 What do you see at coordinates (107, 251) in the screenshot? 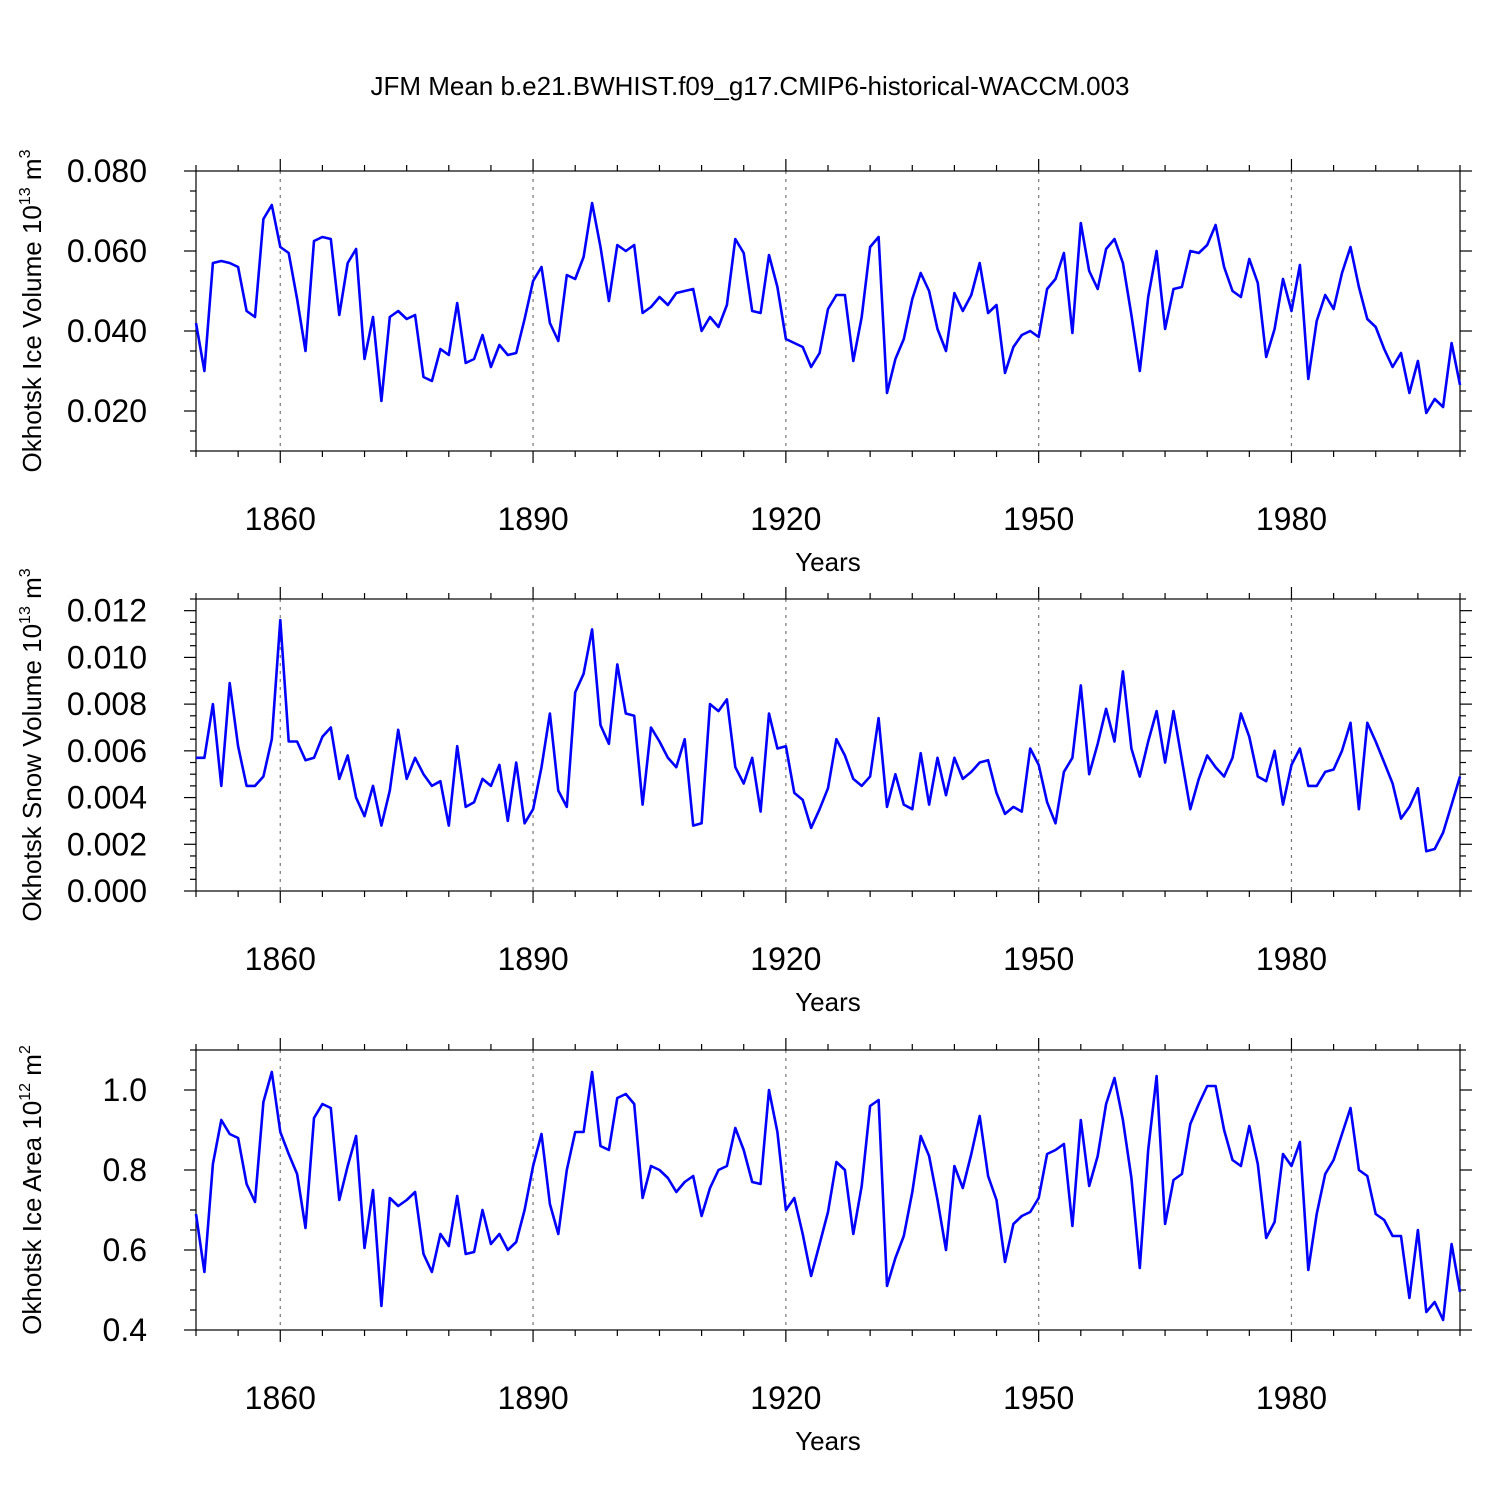
I see `y-tick-label: 0.060` at bounding box center [107, 251].